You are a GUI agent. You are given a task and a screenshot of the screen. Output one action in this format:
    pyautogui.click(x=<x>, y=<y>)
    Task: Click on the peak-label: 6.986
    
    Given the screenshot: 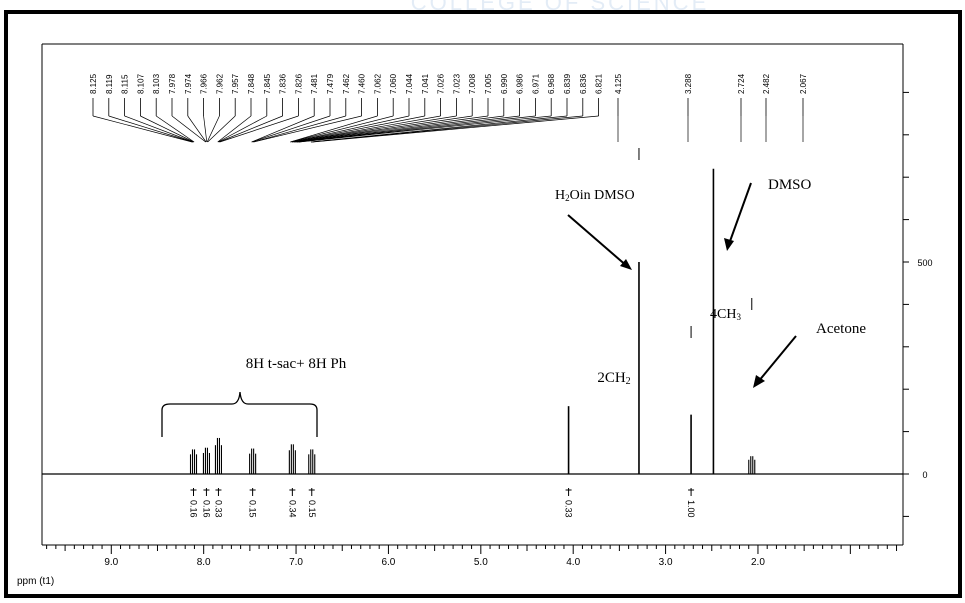 What is the action you would take?
    pyautogui.click(x=520, y=83)
    